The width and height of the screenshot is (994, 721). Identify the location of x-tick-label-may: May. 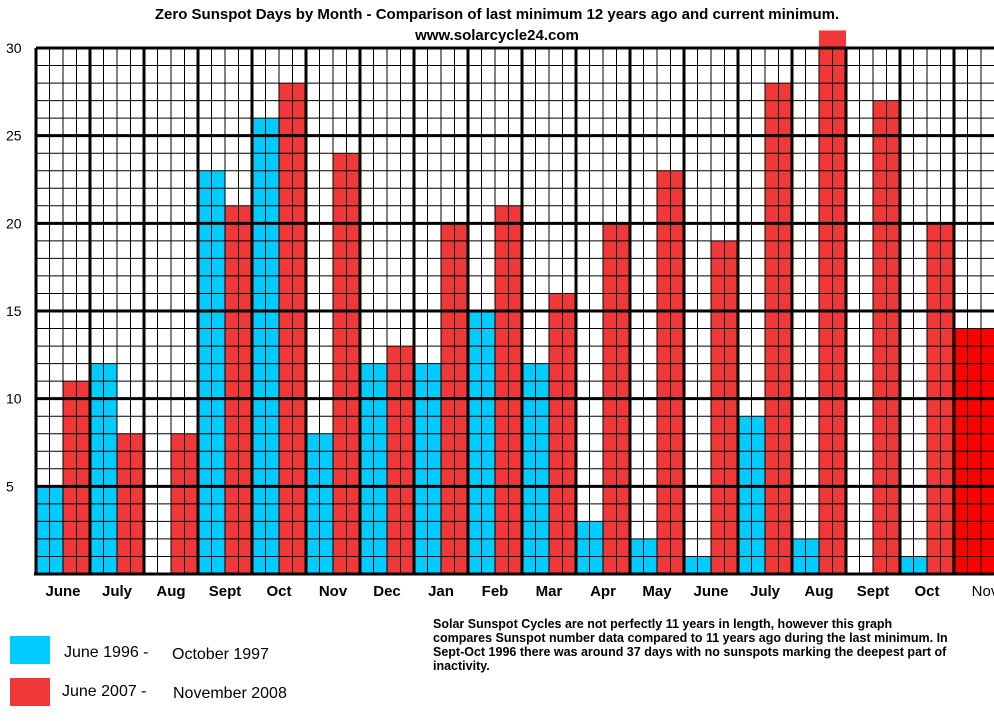
(657, 591).